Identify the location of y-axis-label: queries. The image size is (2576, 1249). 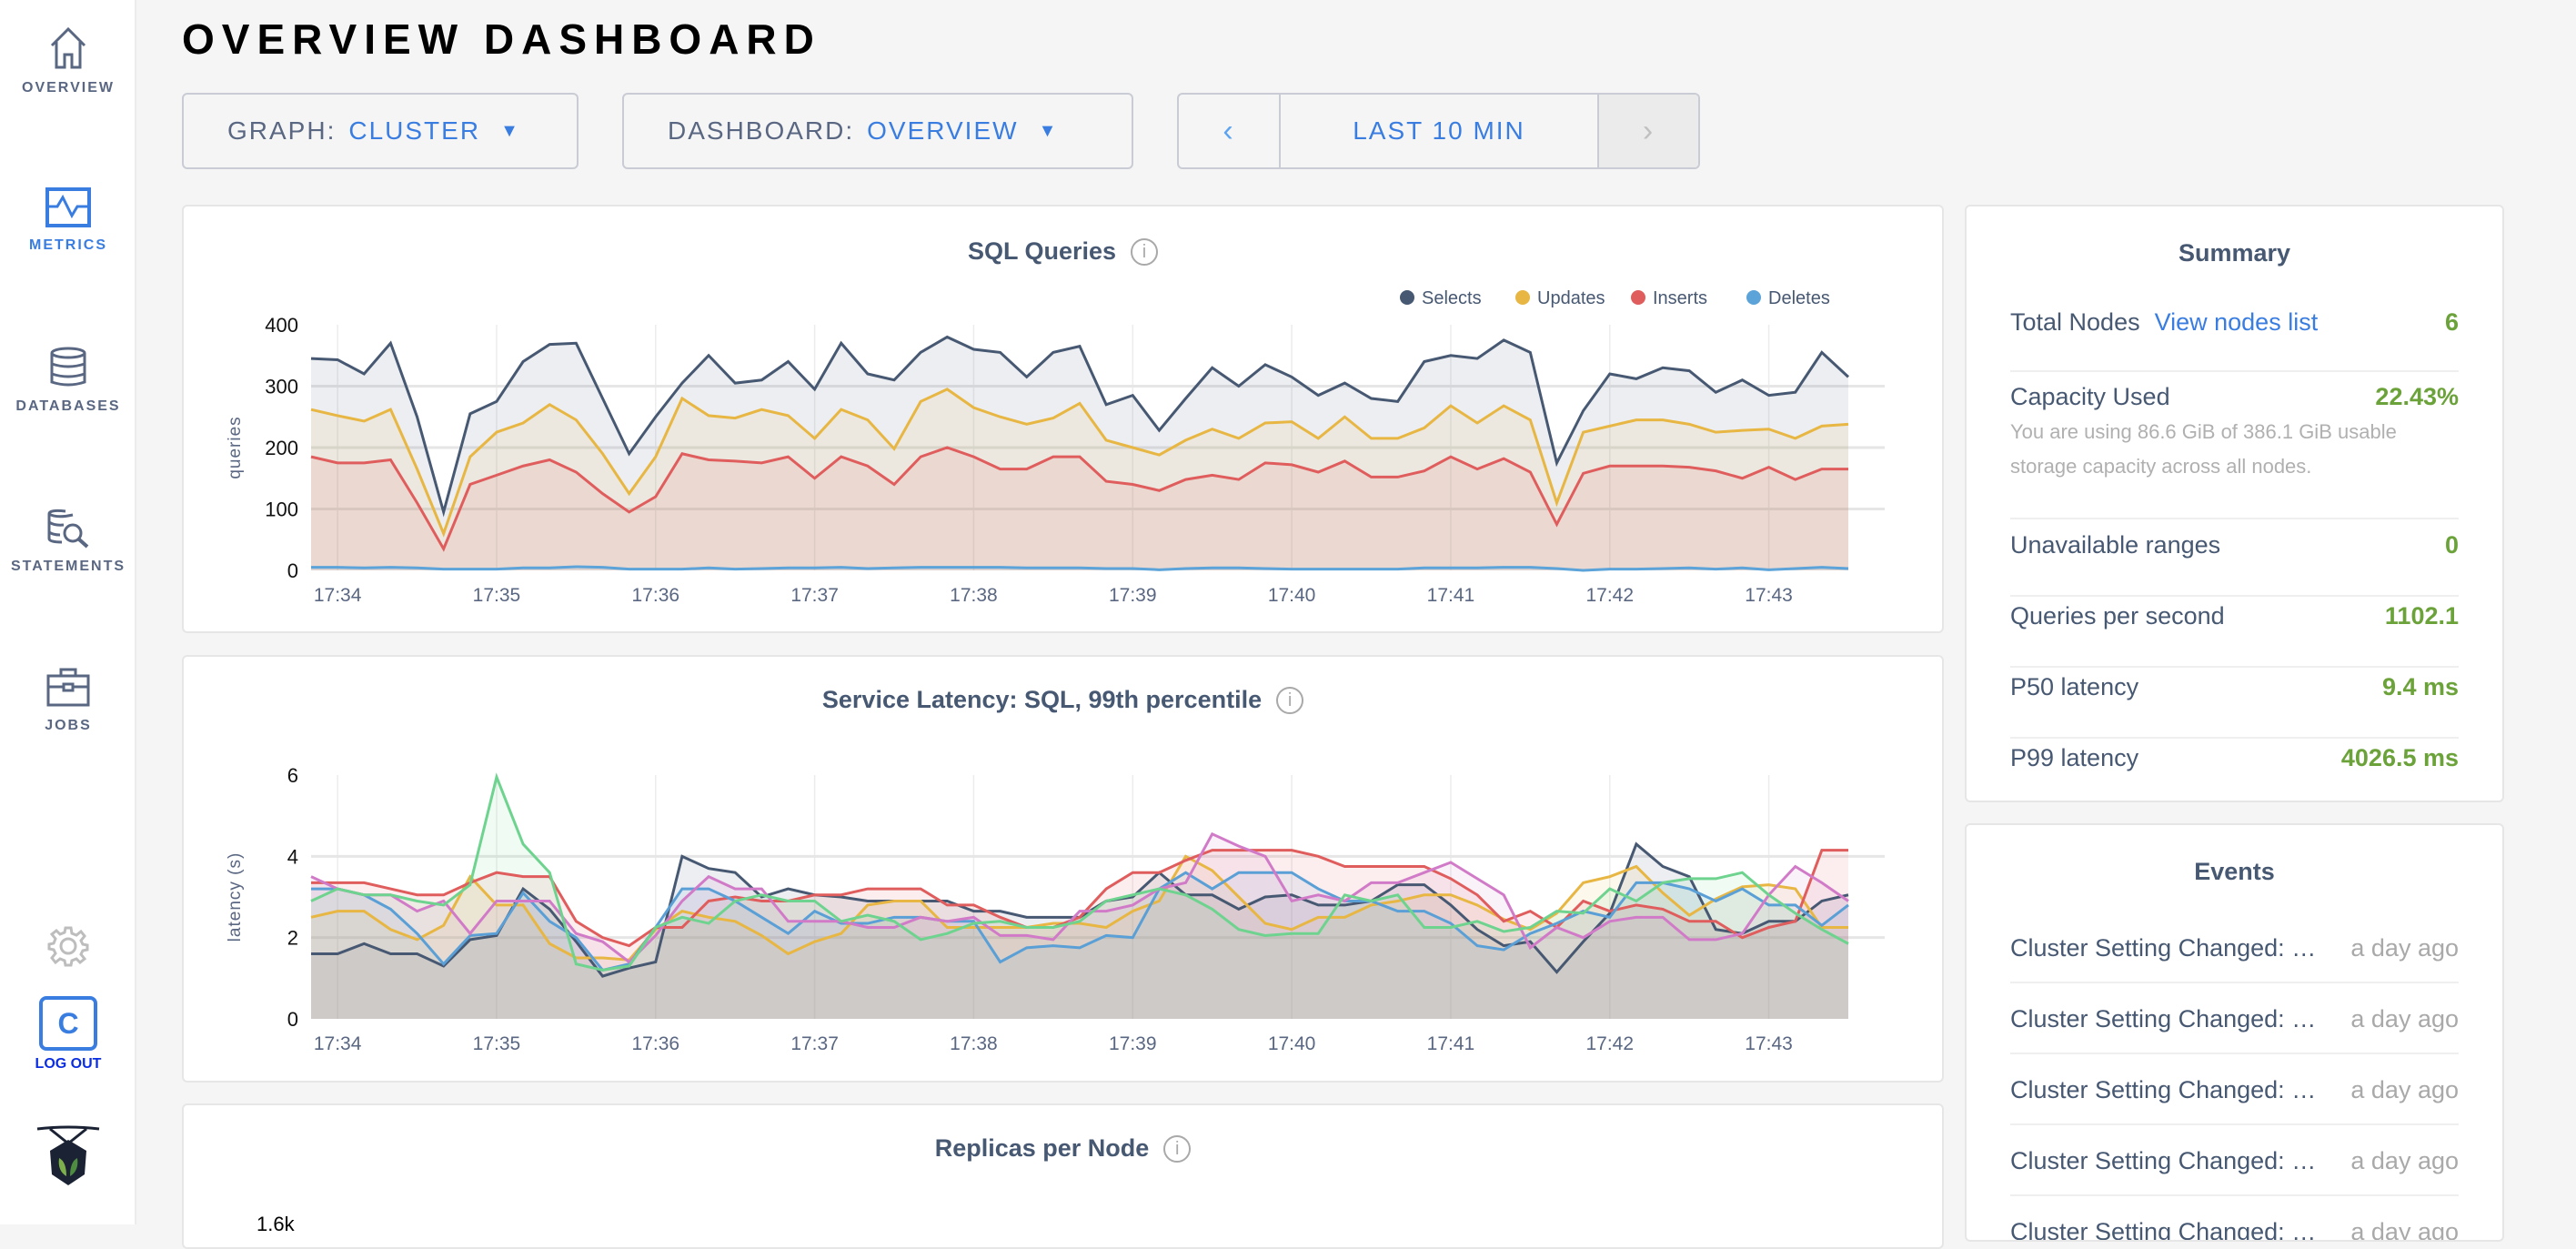
(235, 447).